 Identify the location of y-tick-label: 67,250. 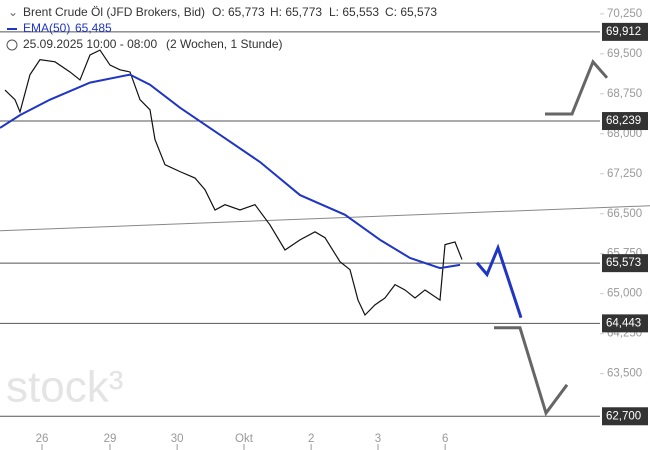
(624, 174).